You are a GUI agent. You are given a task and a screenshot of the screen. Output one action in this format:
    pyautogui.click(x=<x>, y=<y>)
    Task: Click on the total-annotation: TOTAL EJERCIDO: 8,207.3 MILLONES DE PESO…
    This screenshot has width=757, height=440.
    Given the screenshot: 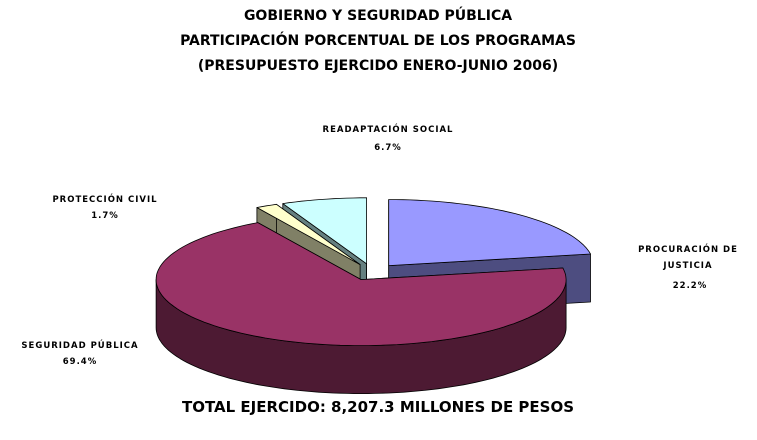 What is the action you would take?
    pyautogui.click(x=378, y=407)
    